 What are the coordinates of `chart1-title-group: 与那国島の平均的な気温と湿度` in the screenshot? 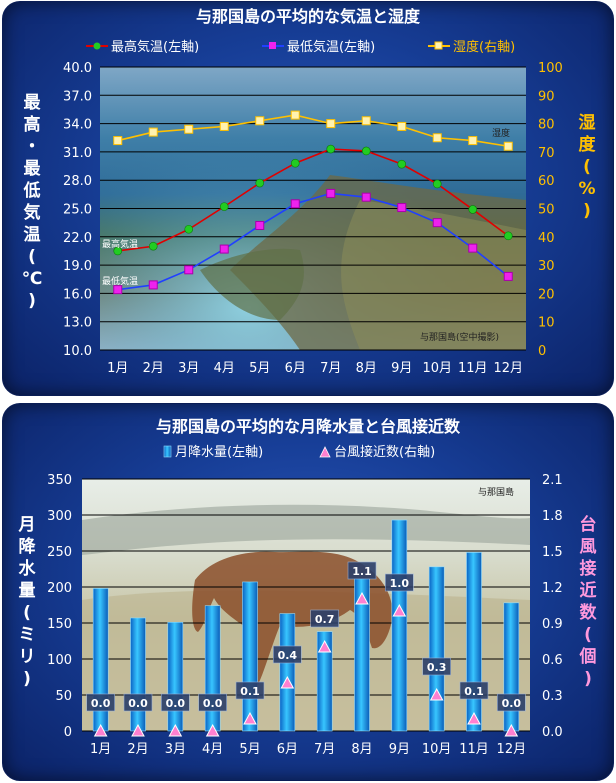 It's located at (308, 16).